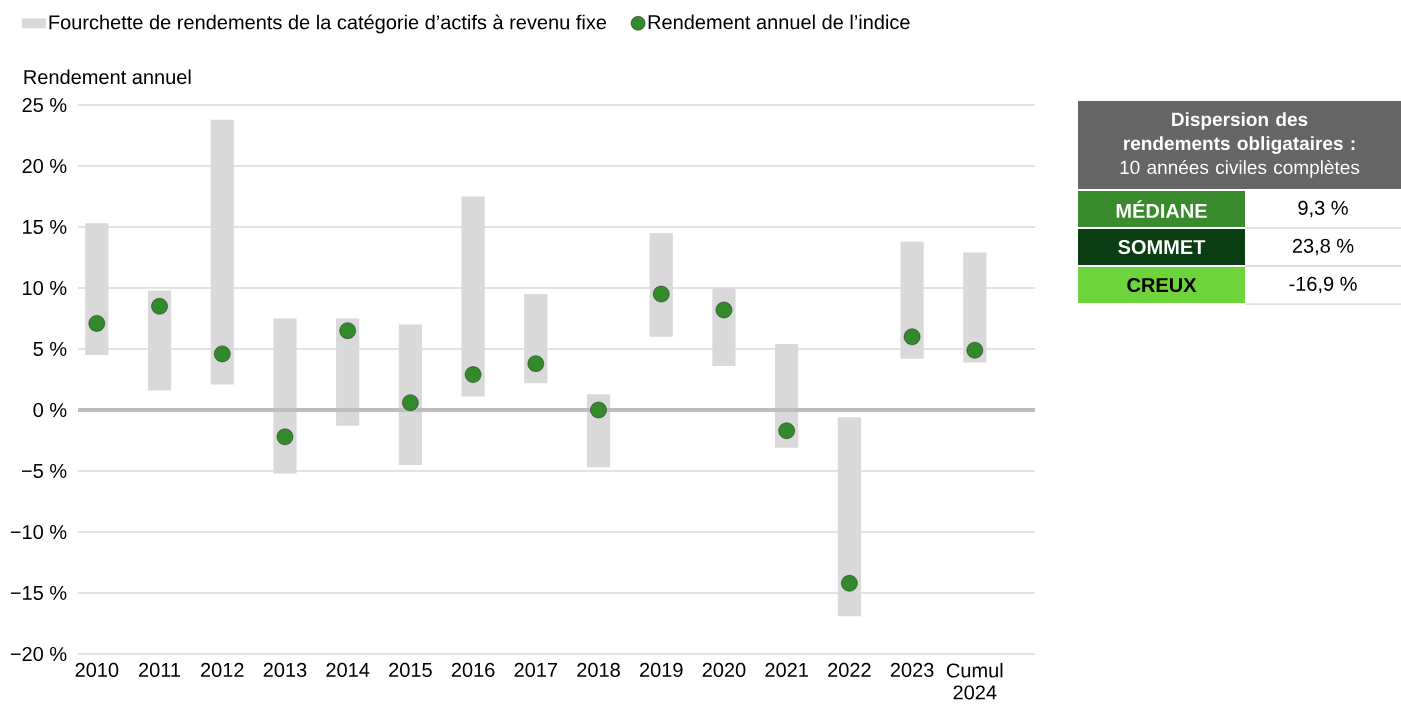 The width and height of the screenshot is (1401, 710). I want to click on x-tick-label: 2014, so click(348, 670).